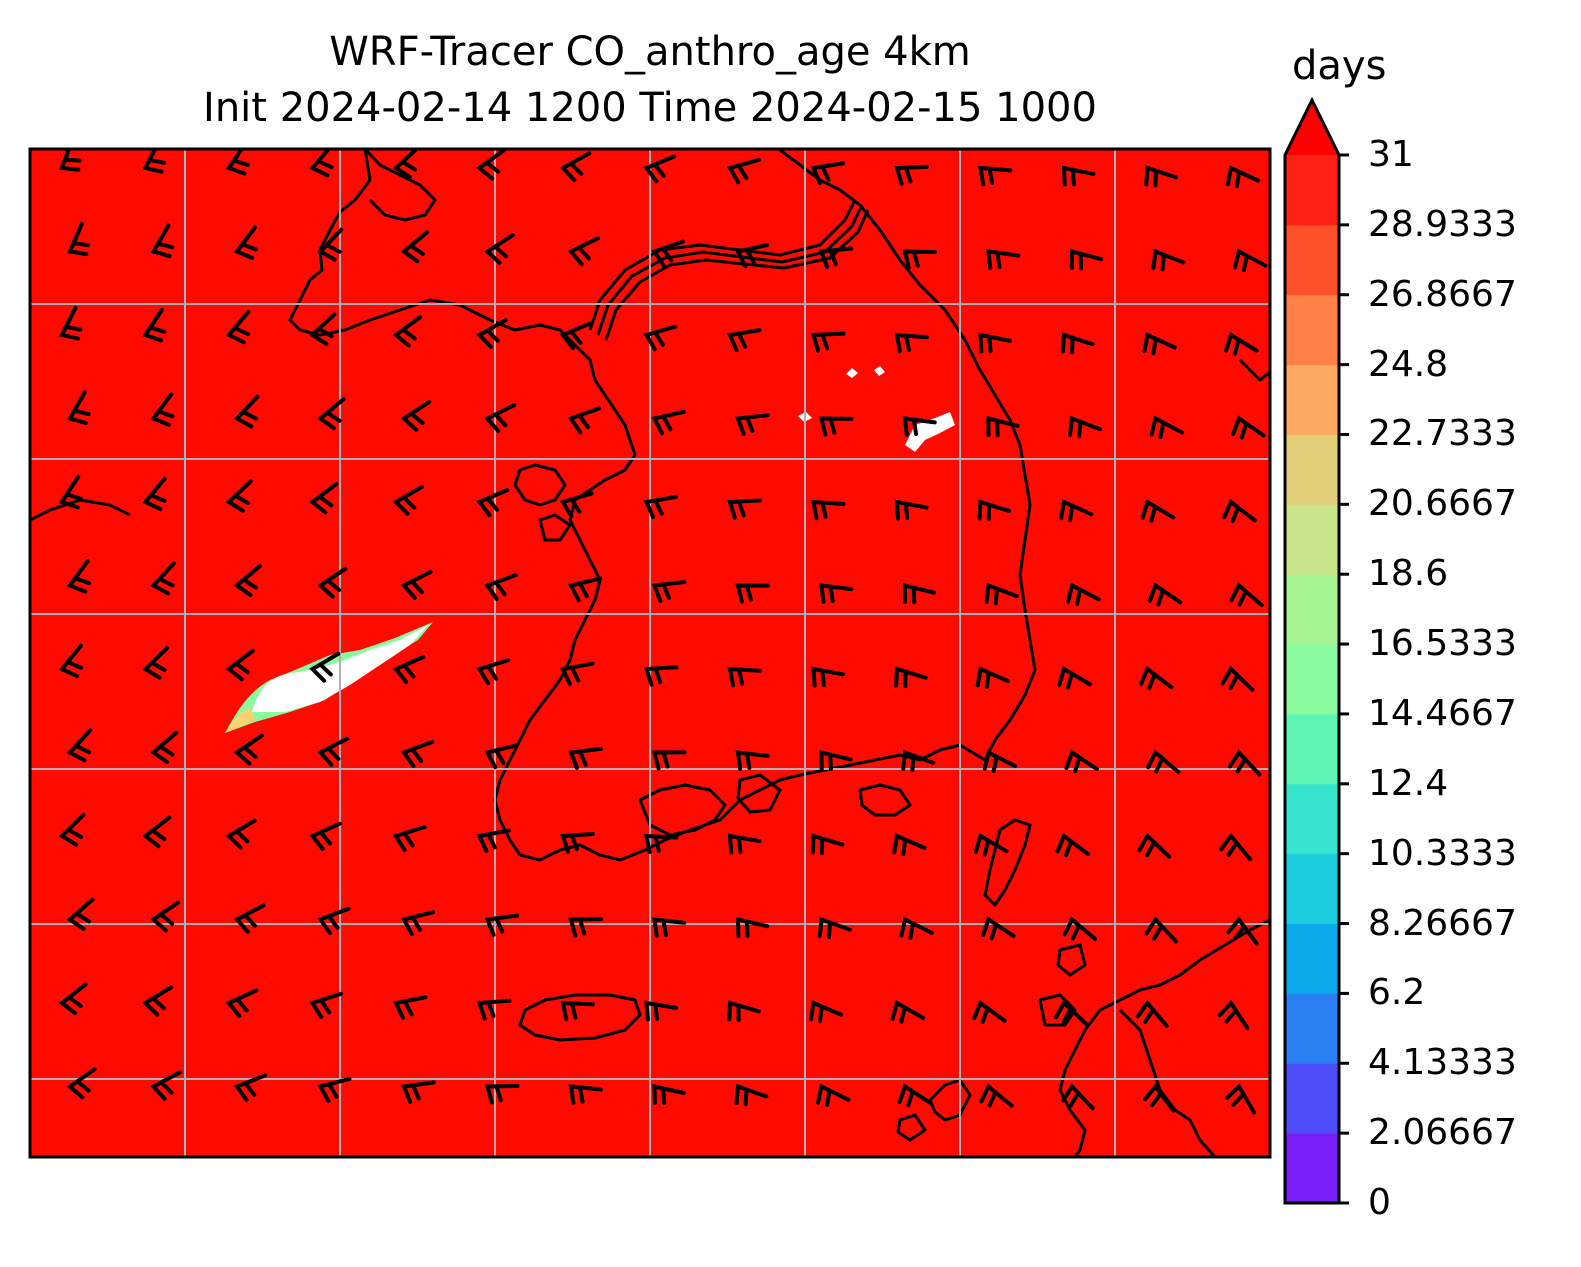 The image size is (1581, 1267). I want to click on colorbar-tick-label: 24.8, so click(1408, 364).